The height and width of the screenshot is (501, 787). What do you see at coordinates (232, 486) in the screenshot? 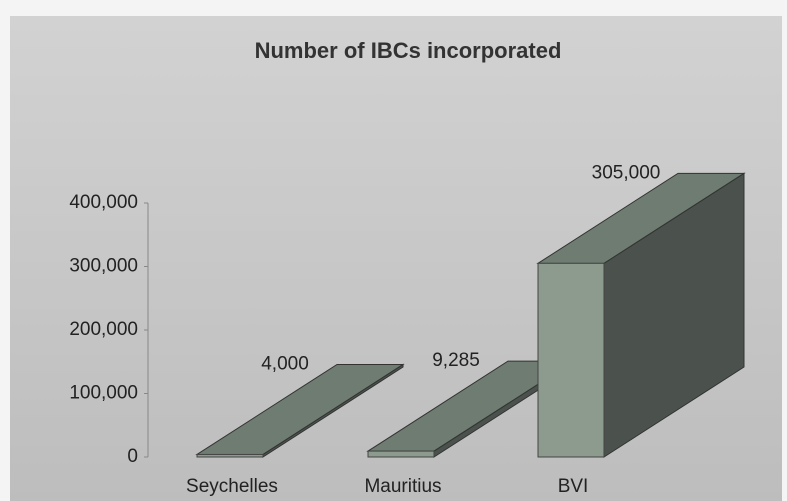
I see `x-tick-label: Seychelles` at bounding box center [232, 486].